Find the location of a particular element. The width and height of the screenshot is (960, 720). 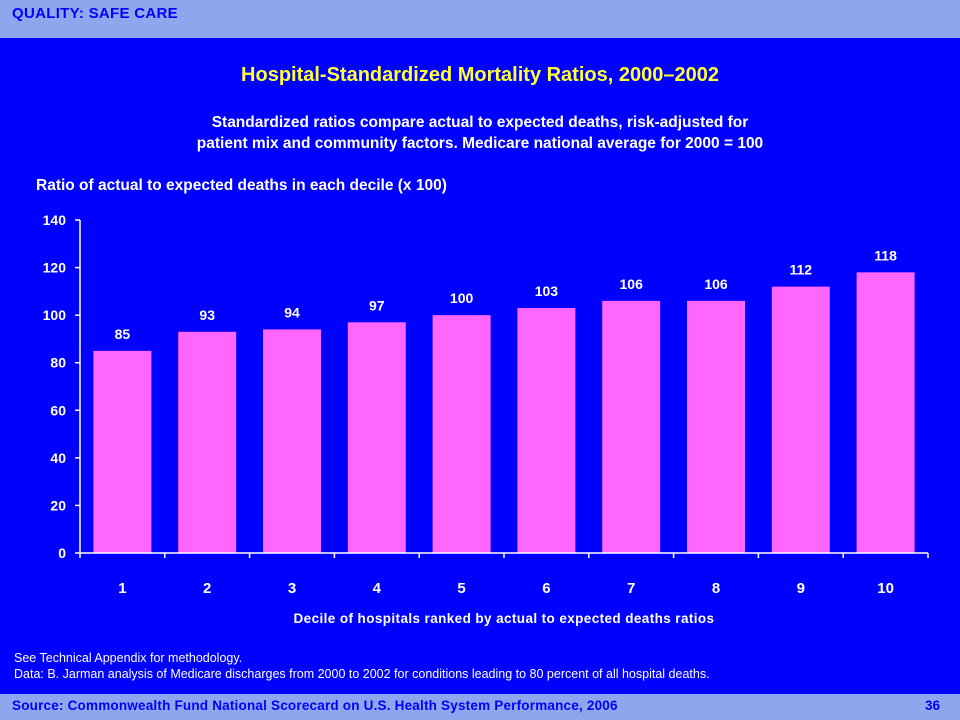

data-label: 103 is located at coordinates (547, 291).